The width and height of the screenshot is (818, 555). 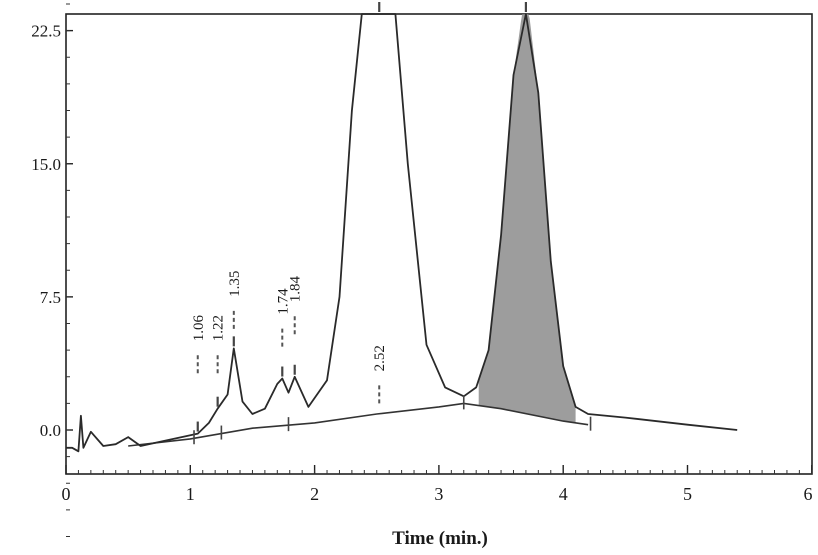 What do you see at coordinates (687, 494) in the screenshot?
I see `x-tick-label: 5` at bounding box center [687, 494].